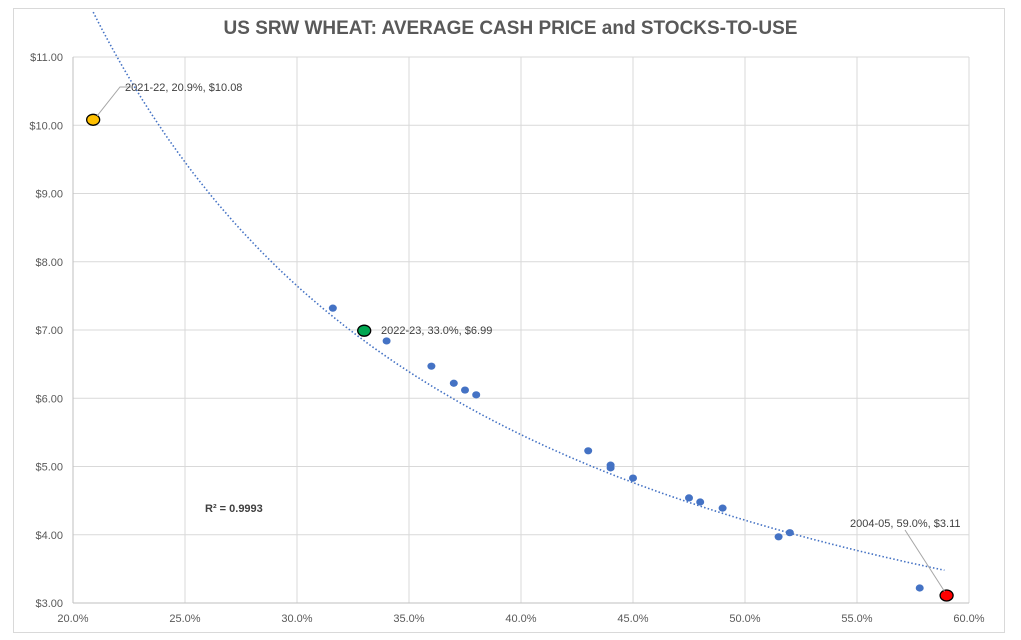 Image resolution: width=1021 pixels, height=640 pixels. Describe the element at coordinates (856, 619) in the screenshot. I see `x-tick-label: 55.0%` at that location.